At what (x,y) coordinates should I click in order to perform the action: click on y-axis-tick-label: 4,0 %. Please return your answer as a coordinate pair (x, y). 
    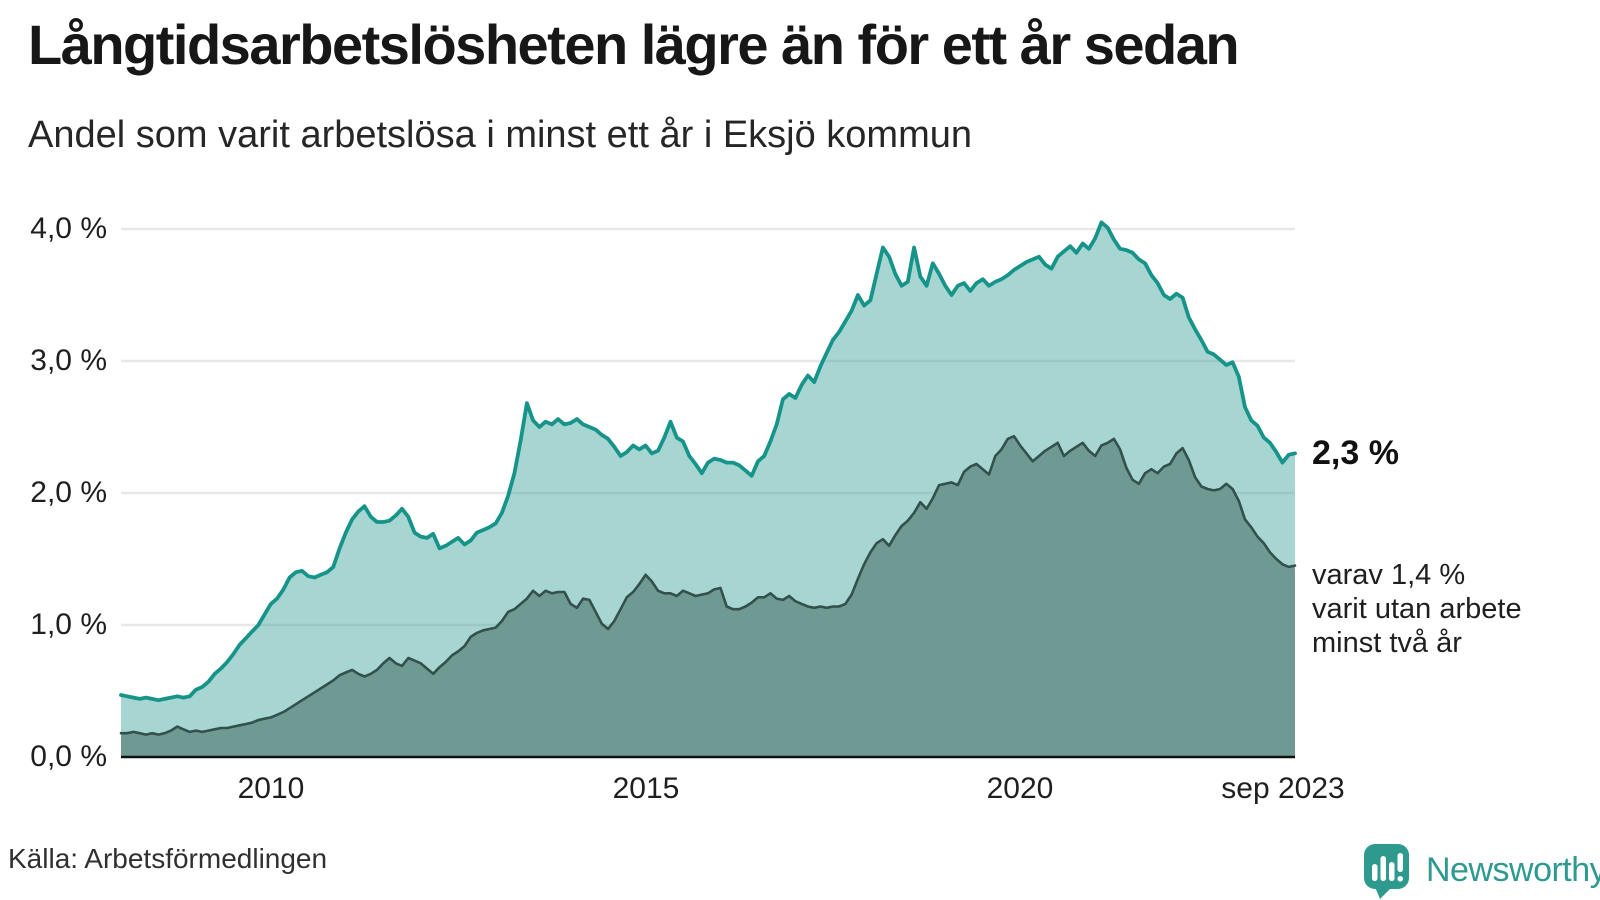
    Looking at the image, I should click on (68, 228).